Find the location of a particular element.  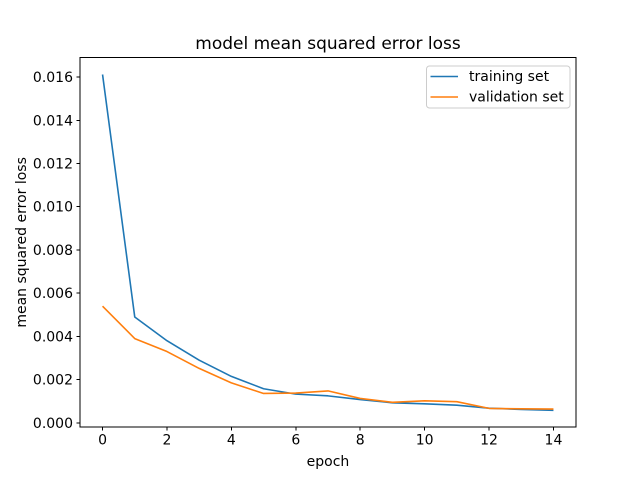

legend-label-validation-set: validation set is located at coordinates (516, 98).